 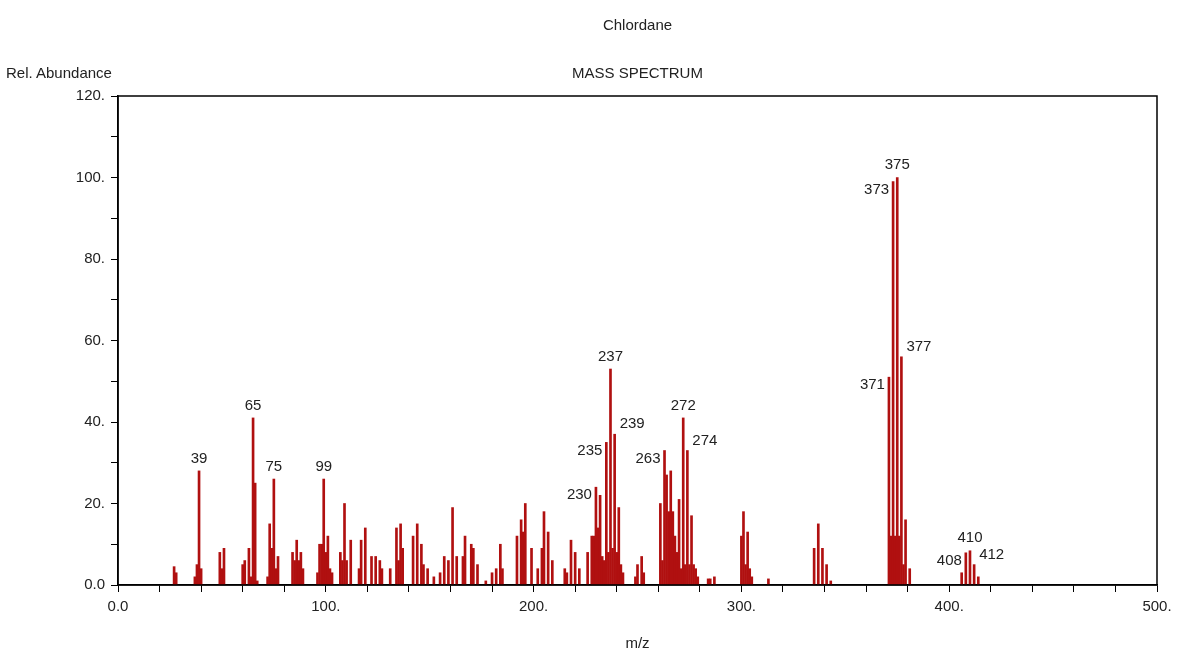 What do you see at coordinates (90, 176) in the screenshot?
I see `y-tick-label: 100.` at bounding box center [90, 176].